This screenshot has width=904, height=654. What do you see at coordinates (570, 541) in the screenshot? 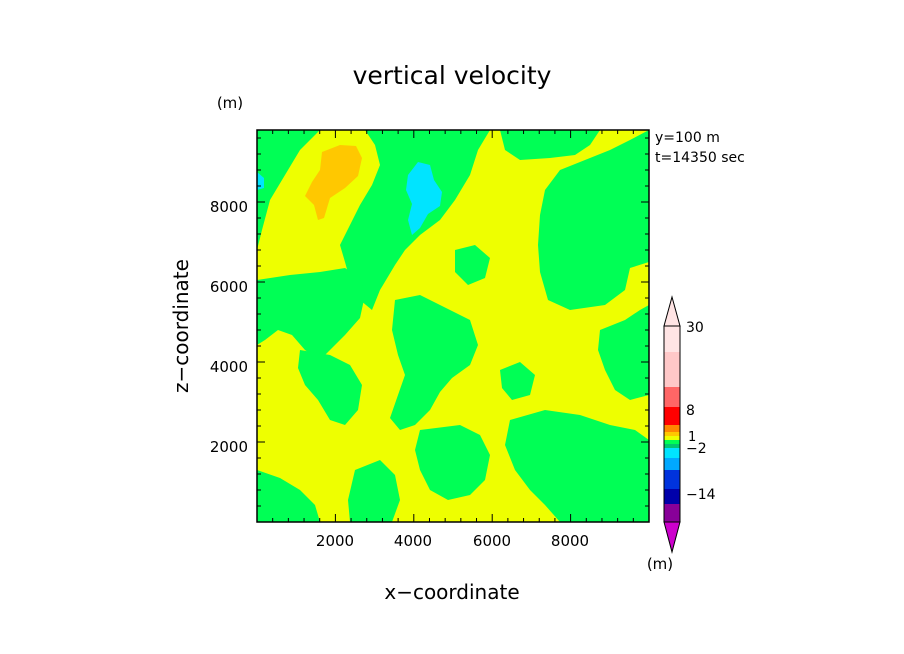
I see `x-tick-label-8000: 8000` at bounding box center [570, 541].